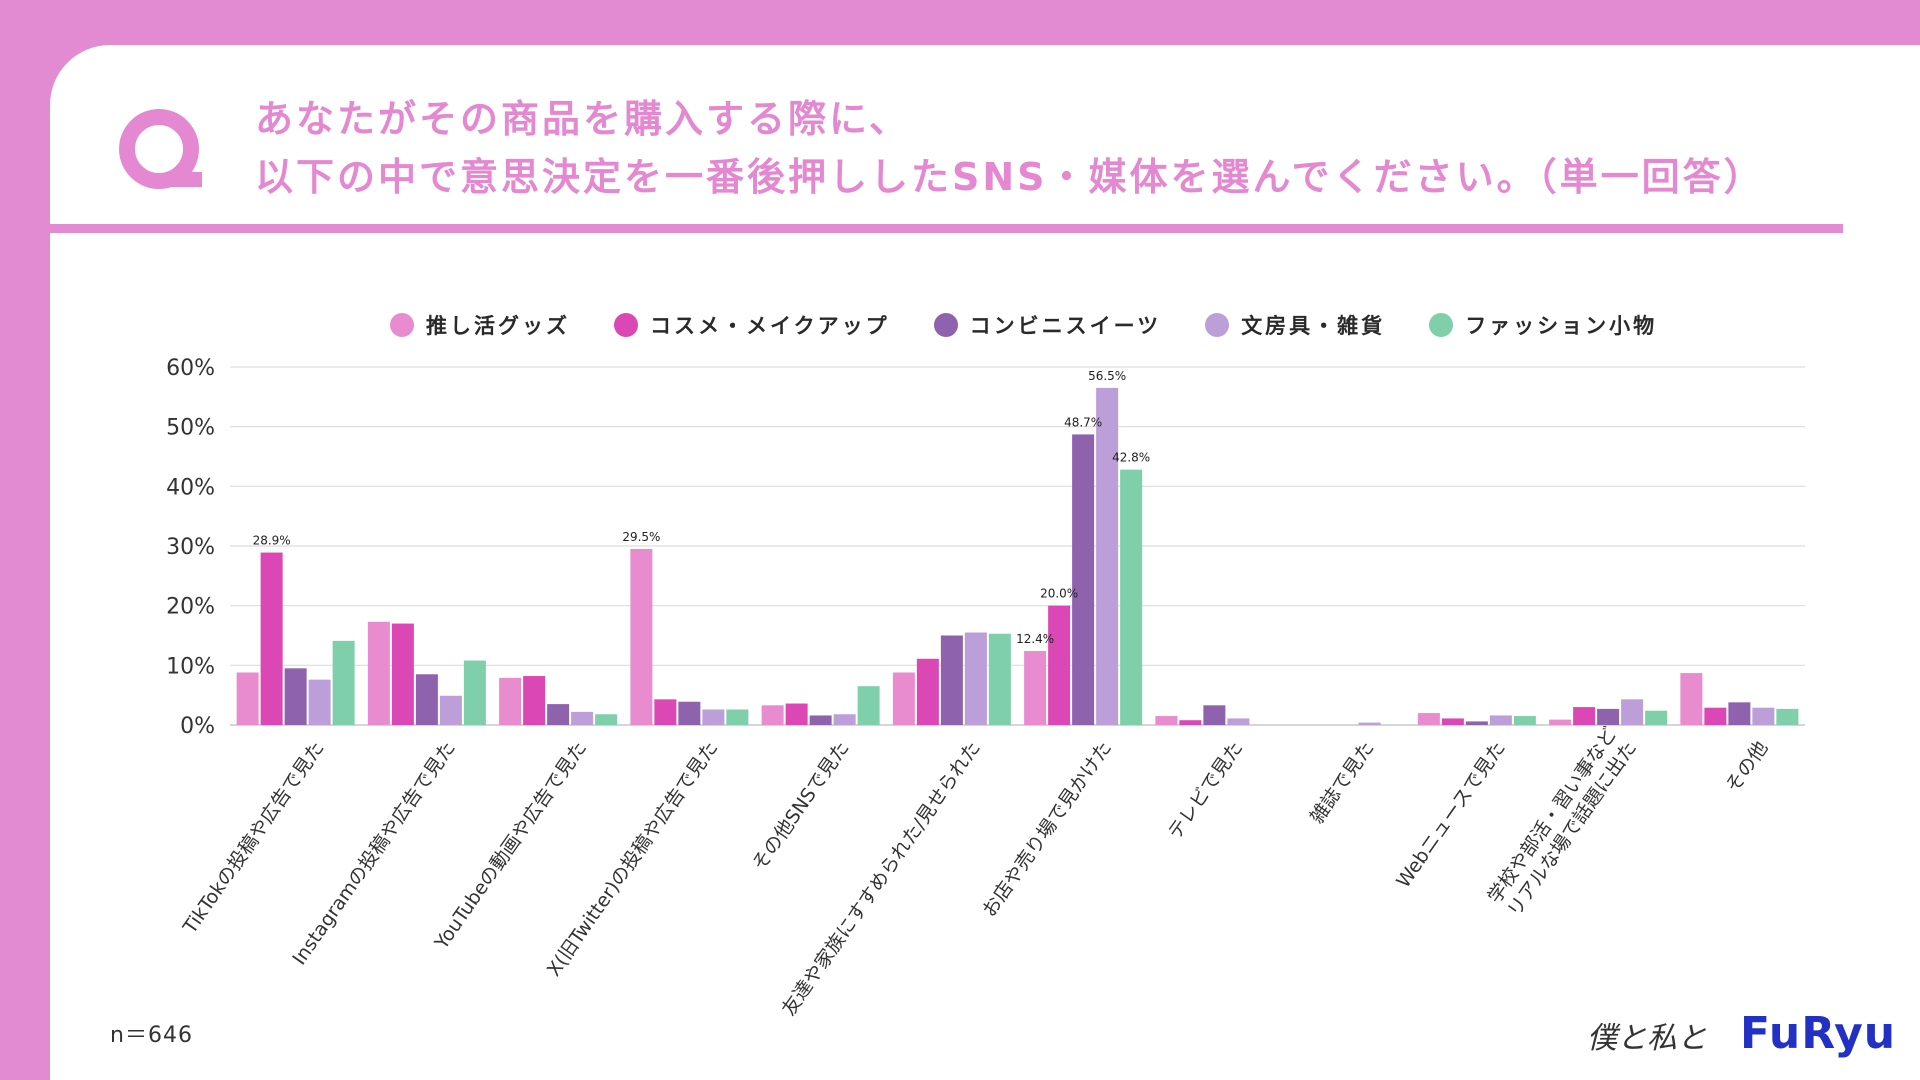 Image resolution: width=1920 pixels, height=1080 pixels. I want to click on x-tick-label-line: その他SNSで見た, so click(800, 805).